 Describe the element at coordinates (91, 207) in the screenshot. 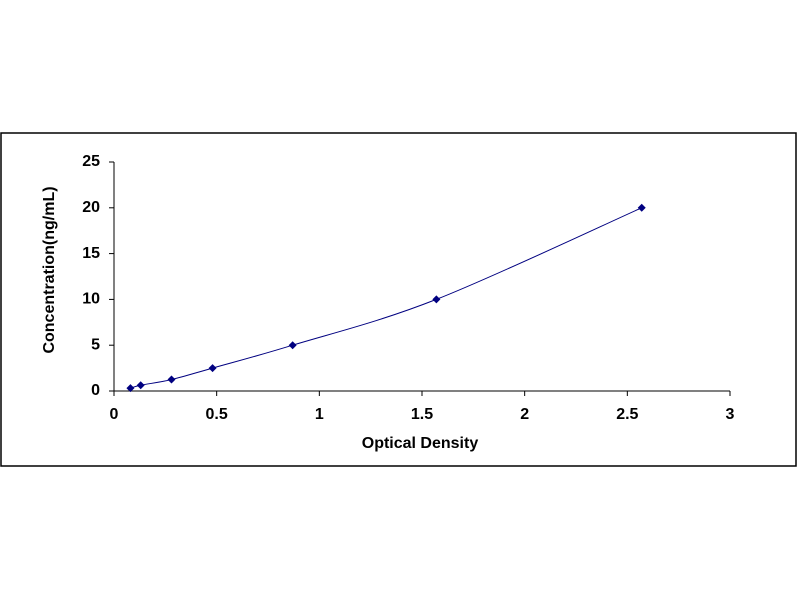

I see `y-tick-label: 20` at that location.